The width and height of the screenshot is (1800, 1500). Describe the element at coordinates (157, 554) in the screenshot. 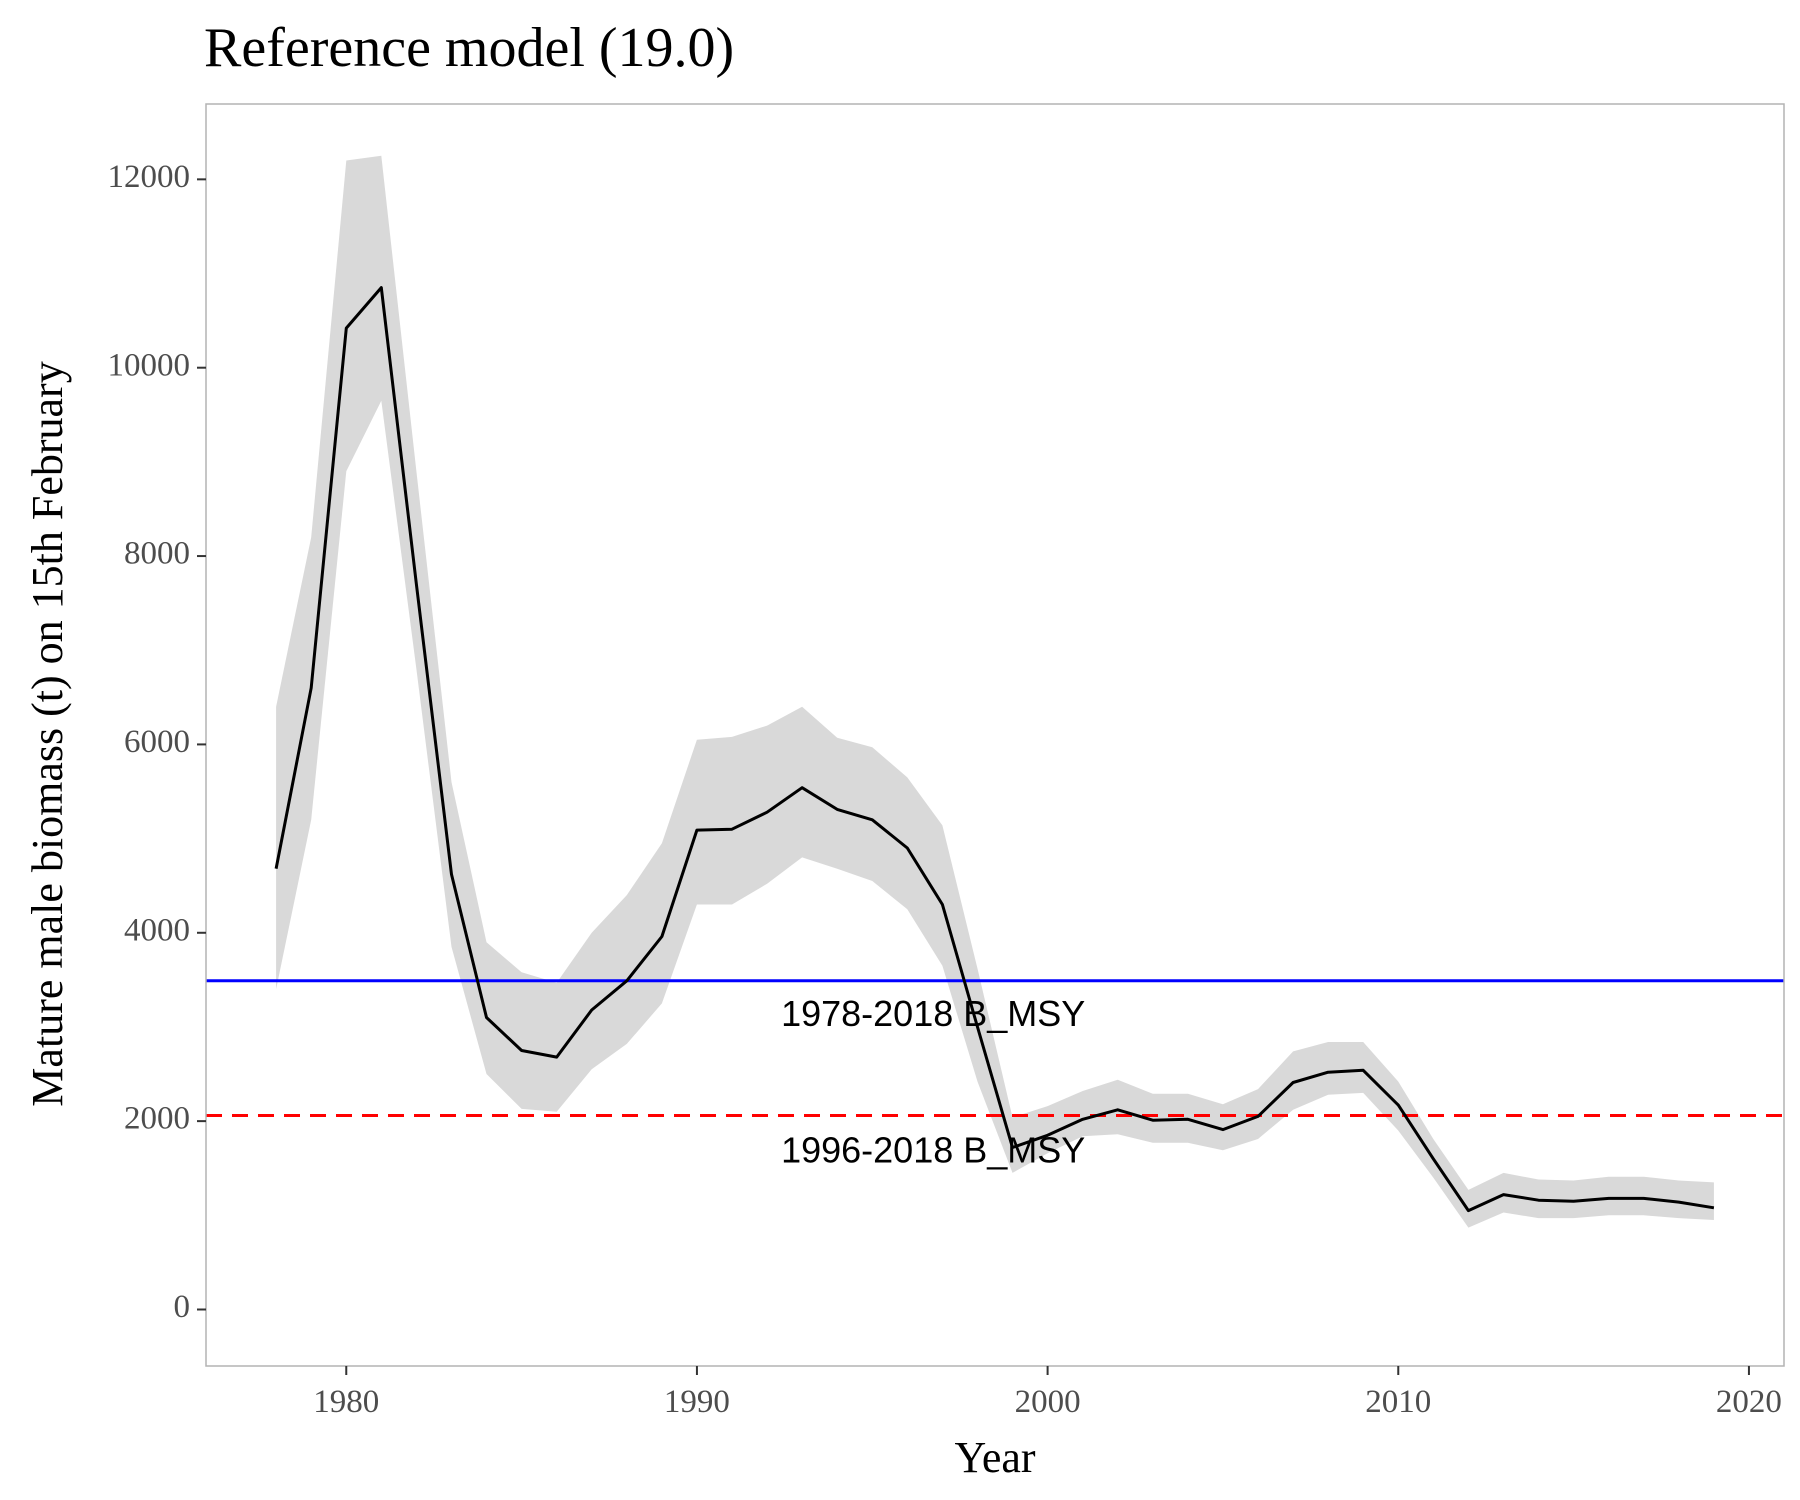

I see `y-tick-label: 8000` at that location.